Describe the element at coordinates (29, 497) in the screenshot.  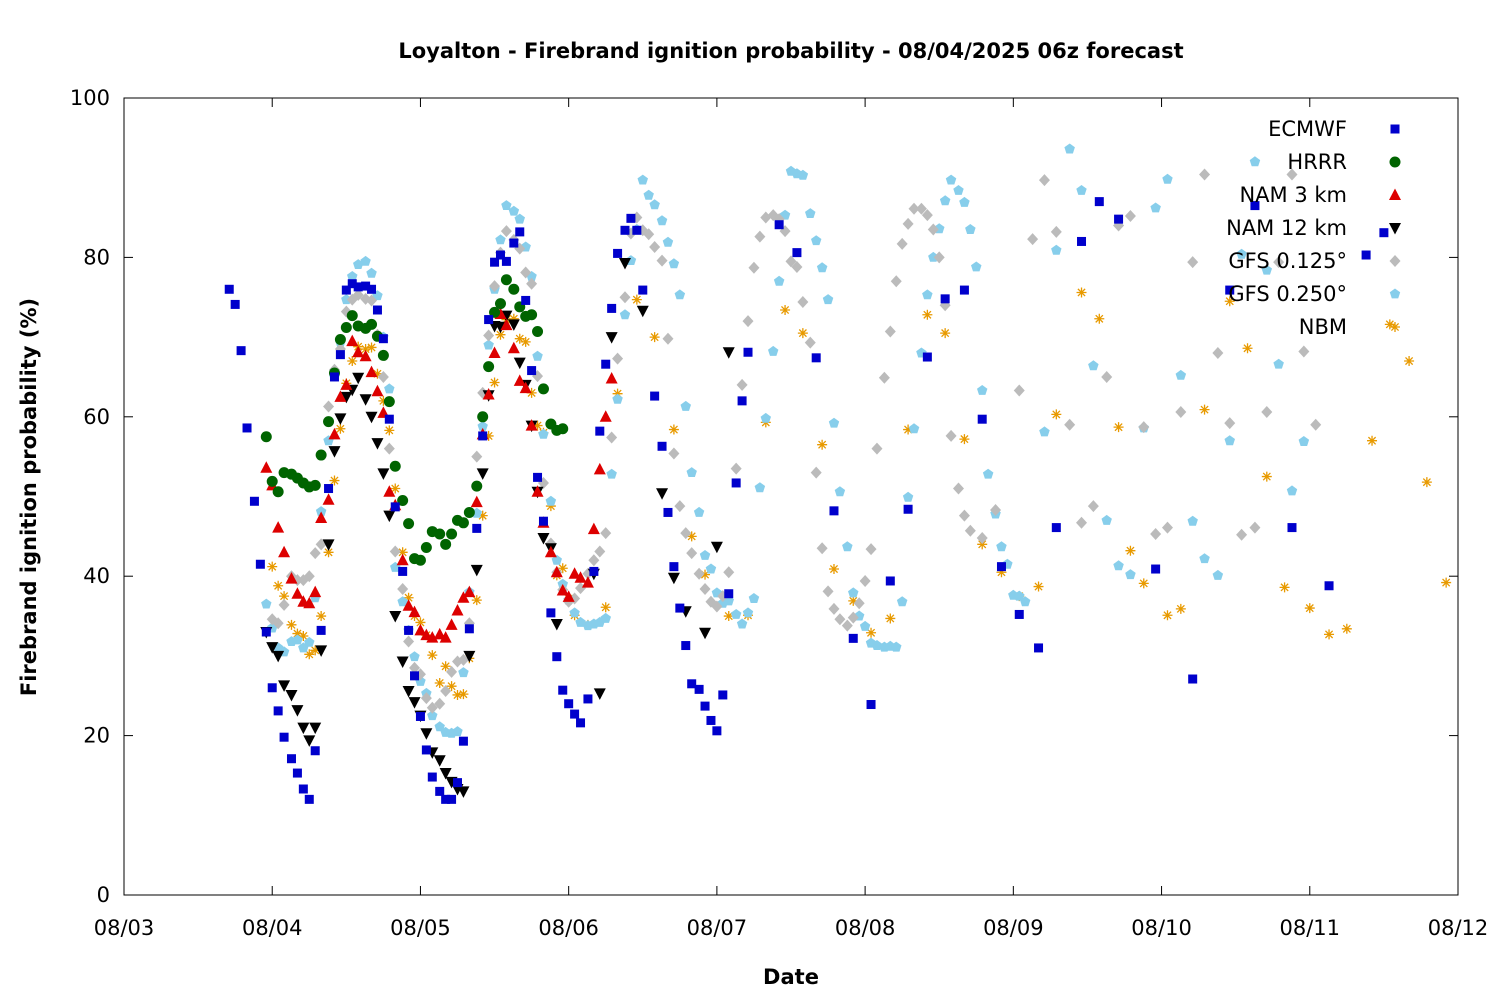
I see `y-axis-label: Firebrand ignition probability (%)` at that location.